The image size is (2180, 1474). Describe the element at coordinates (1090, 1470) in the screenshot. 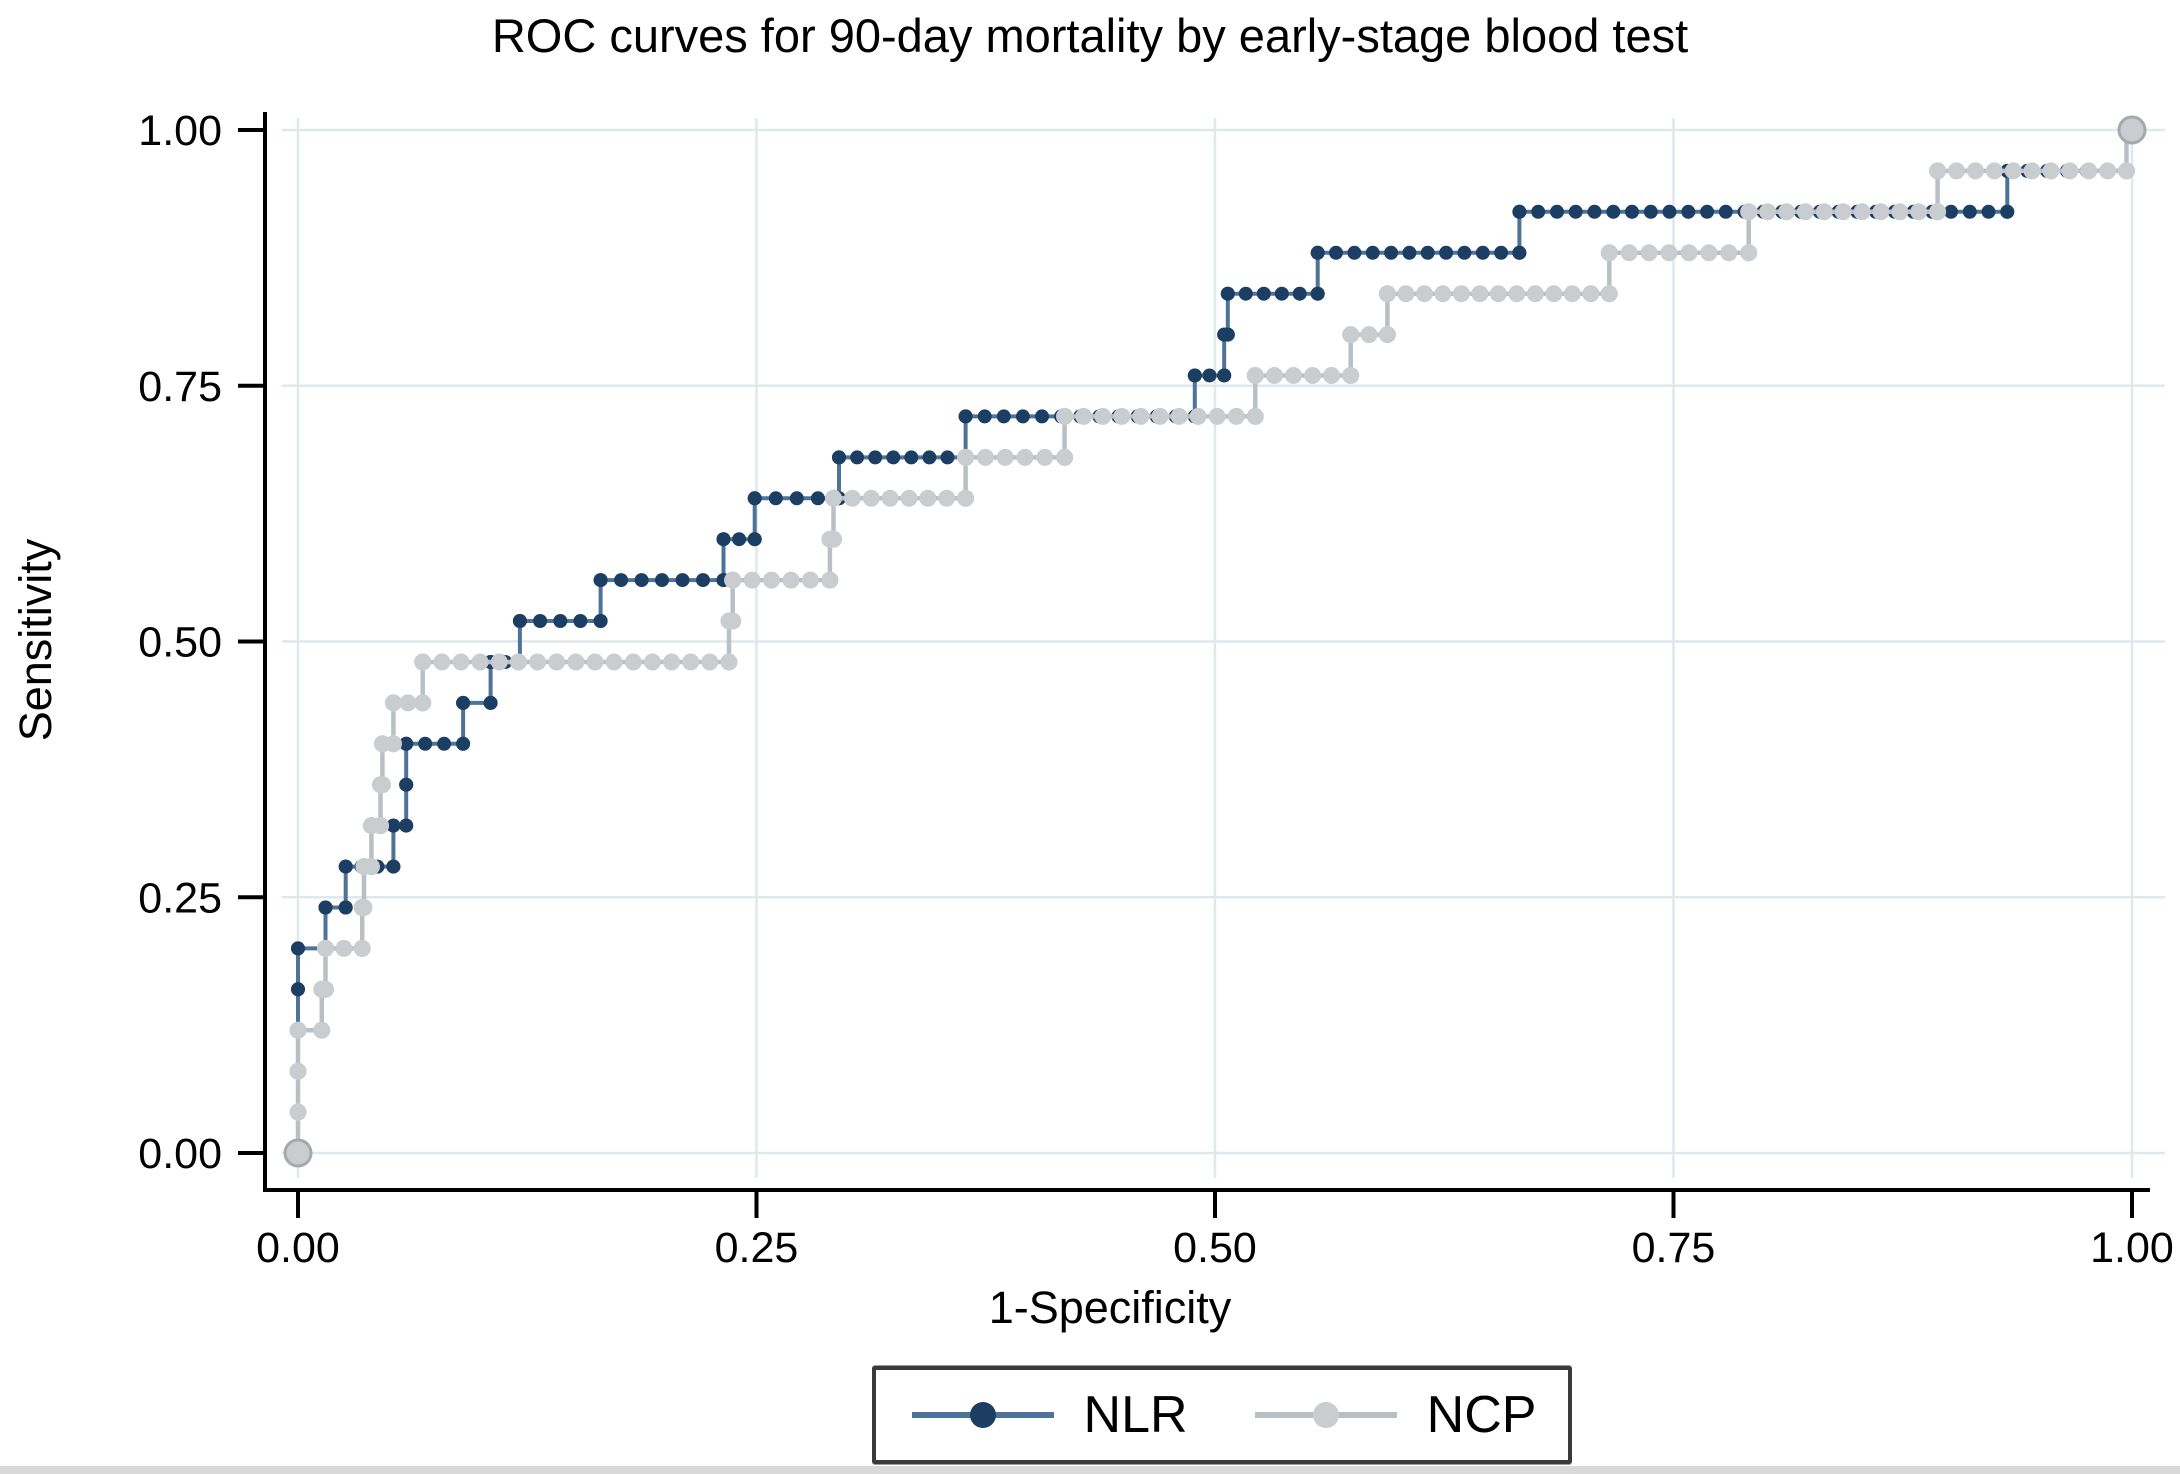

I see `bottom-strip` at that location.